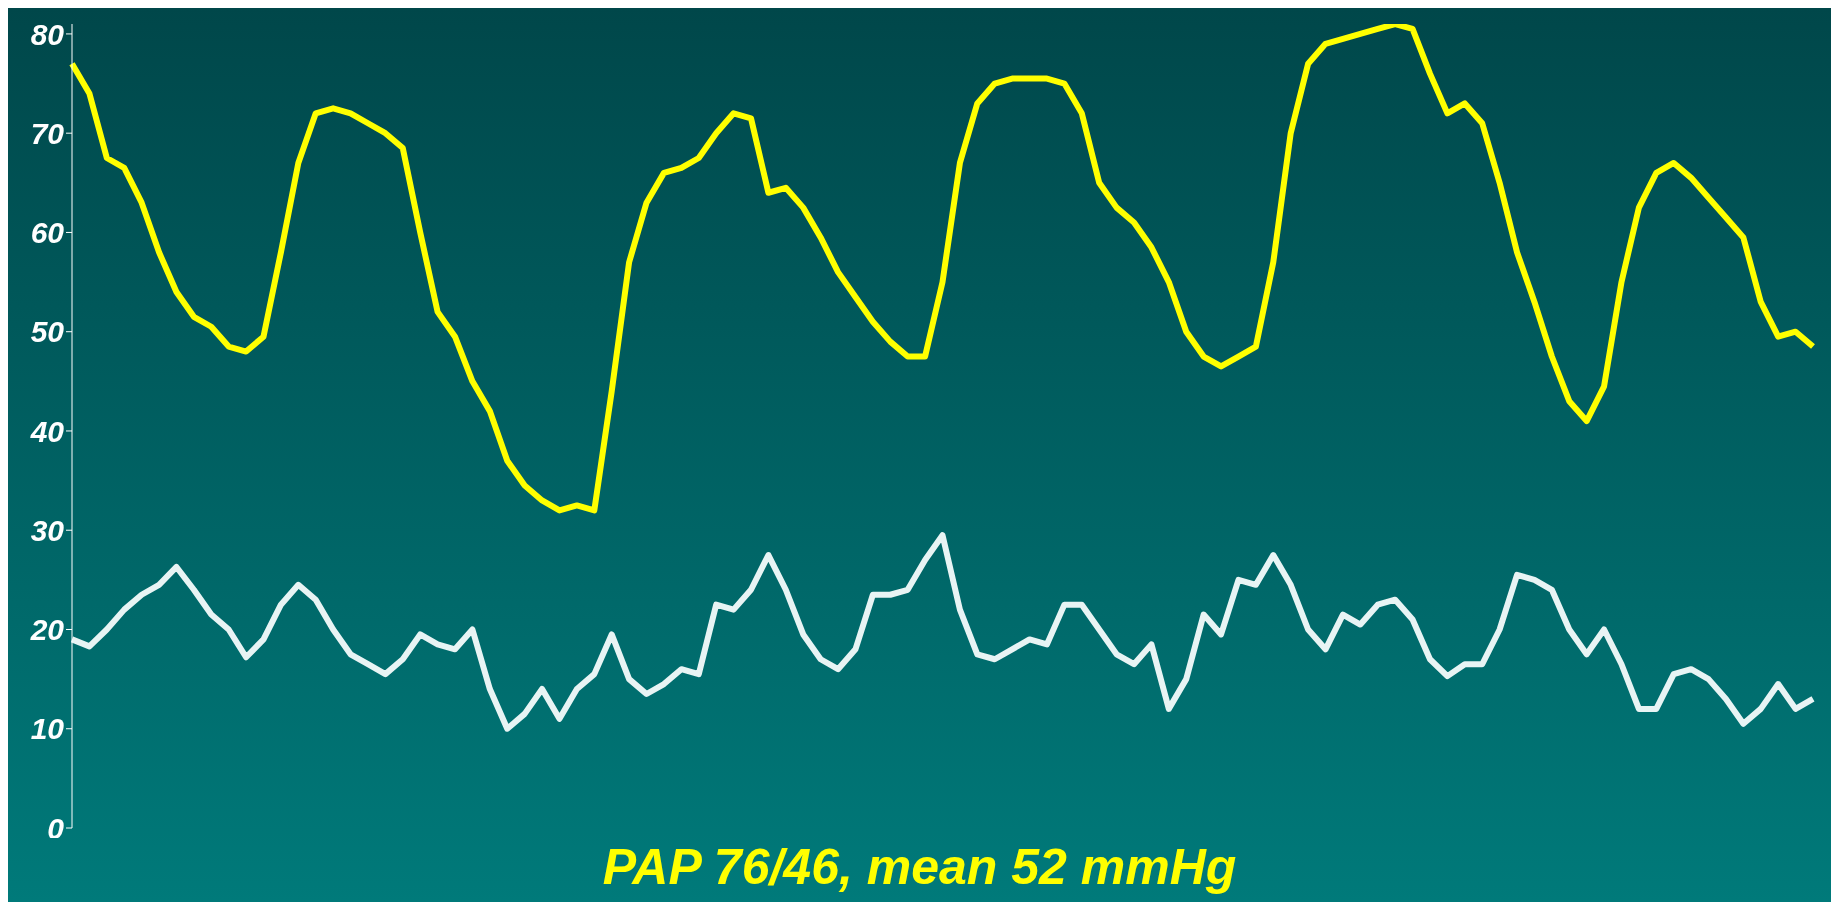 The image size is (1839, 910). What do you see at coordinates (47, 133) in the screenshot?
I see `y-tick-label: 70` at bounding box center [47, 133].